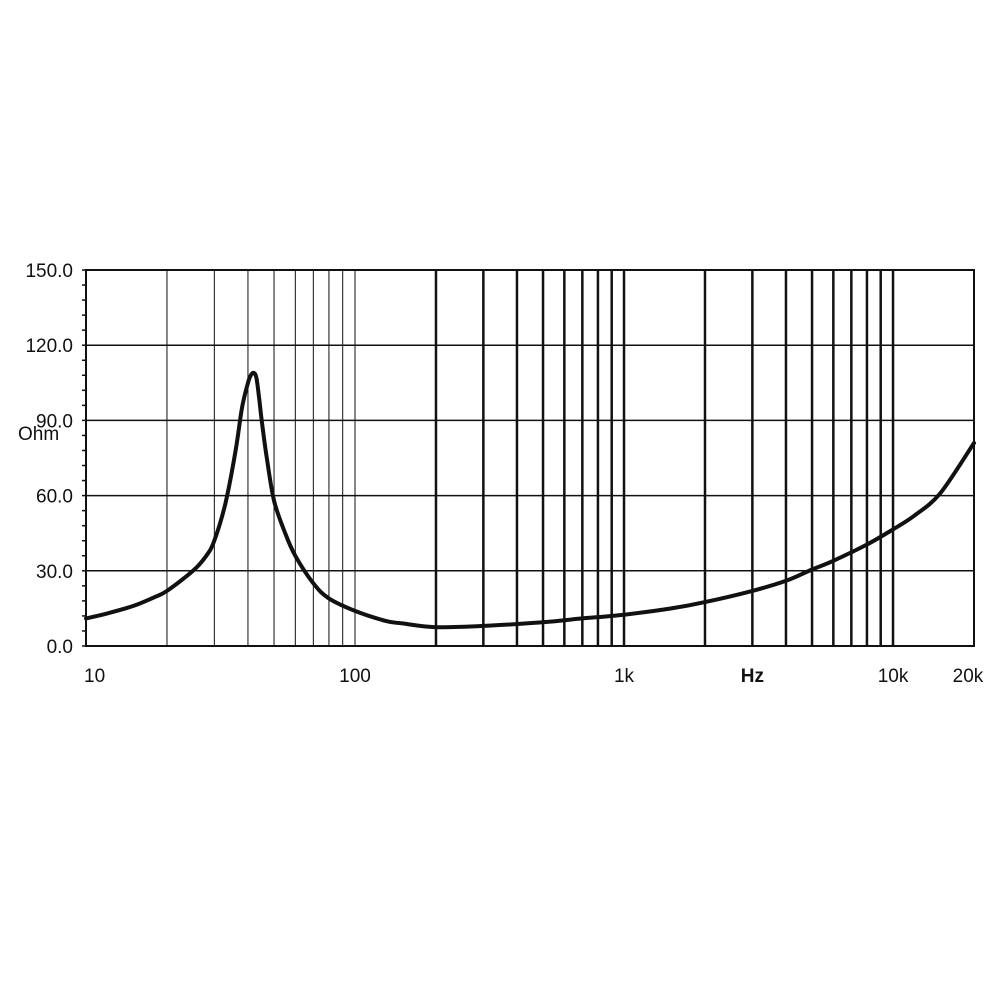 Image resolution: width=1000 pixels, height=1000 pixels. Describe the element at coordinates (534, 676) in the screenshot. I see `x-axis-ticks: 10 100 1k 10k 20k` at that location.